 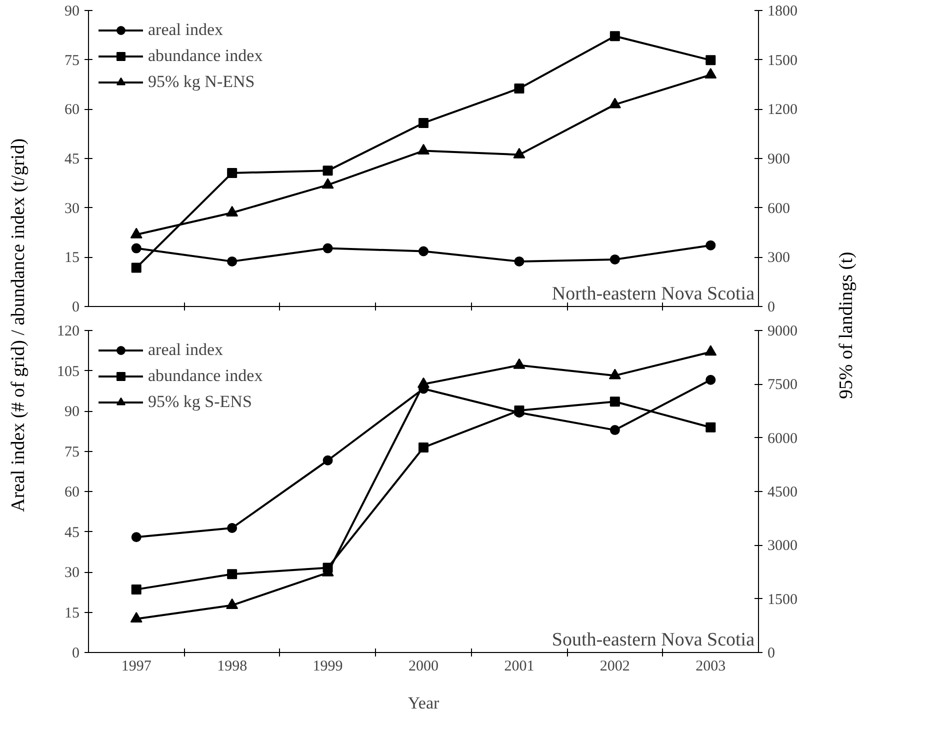 I want to click on legend-label: 95% kg N-ENS, so click(x=201, y=82).